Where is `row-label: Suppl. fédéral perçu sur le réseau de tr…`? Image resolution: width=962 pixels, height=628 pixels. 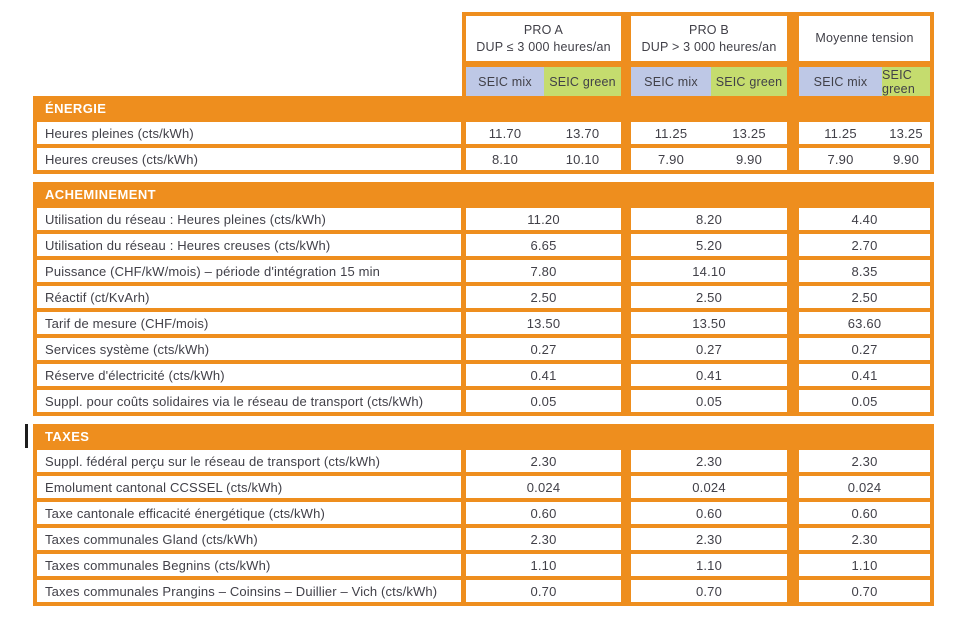
row-label: Suppl. fédéral perçu sur le réseau de tr… is located at coordinates (249, 461).